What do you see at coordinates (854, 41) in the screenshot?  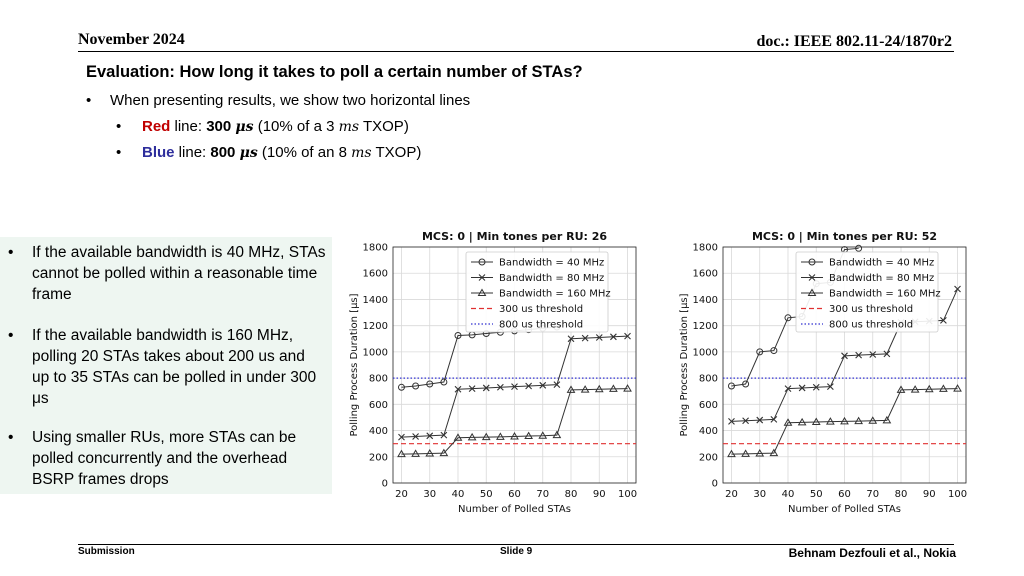 I see `header-doc-id: doc.: IEEE 802.11-24/1870r2` at bounding box center [854, 41].